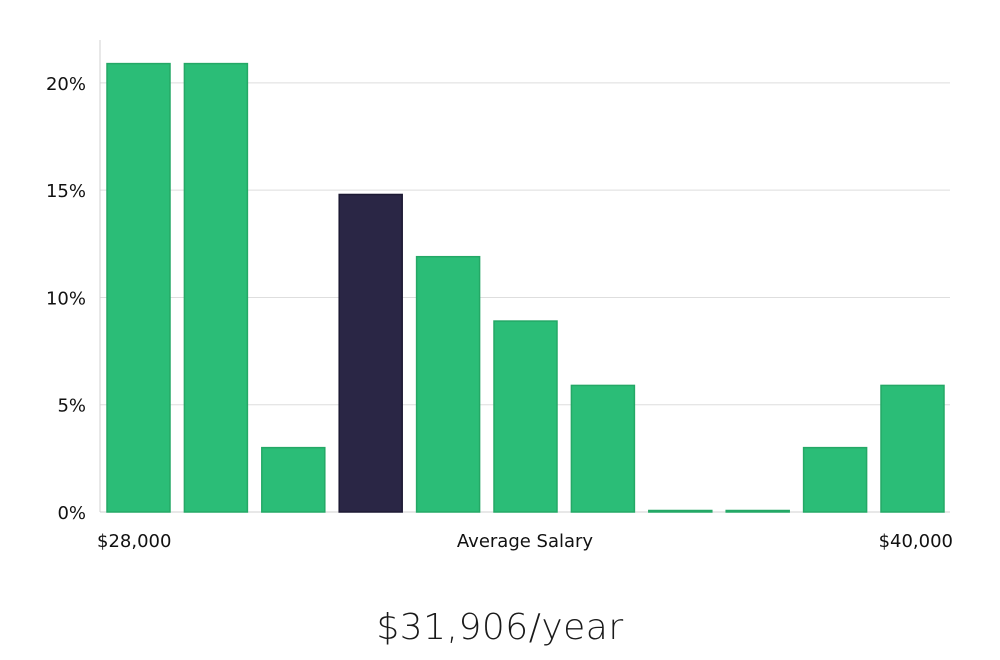 The image size is (1000, 660). I want to click on y-tick-label: 0%, so click(71, 513).